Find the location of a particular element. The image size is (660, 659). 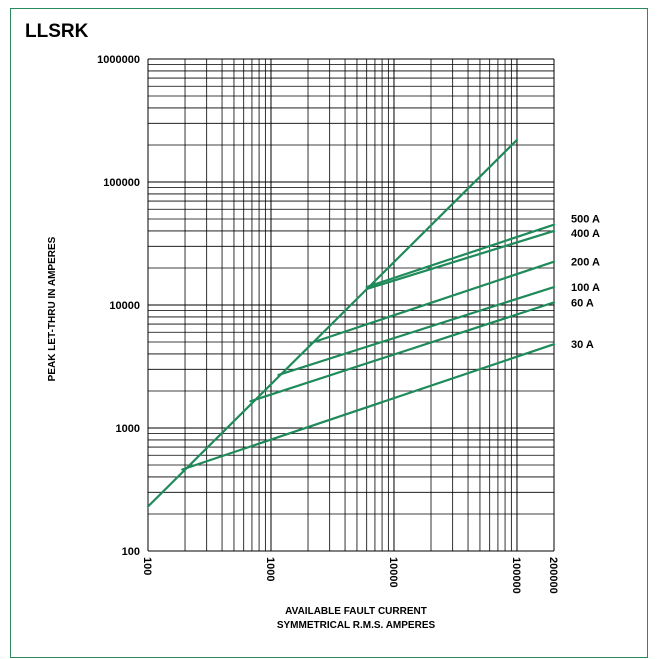

y-axis-label: PEAK LET-THRU IN AMPERES is located at coordinates (52, 308).